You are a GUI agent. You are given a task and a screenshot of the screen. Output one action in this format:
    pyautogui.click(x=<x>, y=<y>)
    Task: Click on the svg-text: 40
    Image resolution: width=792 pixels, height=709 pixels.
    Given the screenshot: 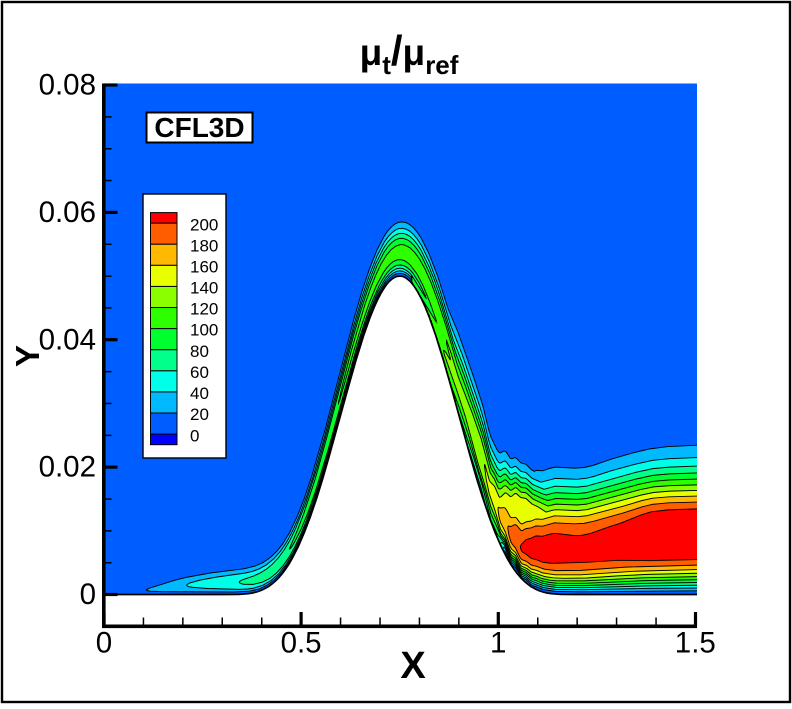 What is the action you would take?
    pyautogui.click(x=199, y=393)
    